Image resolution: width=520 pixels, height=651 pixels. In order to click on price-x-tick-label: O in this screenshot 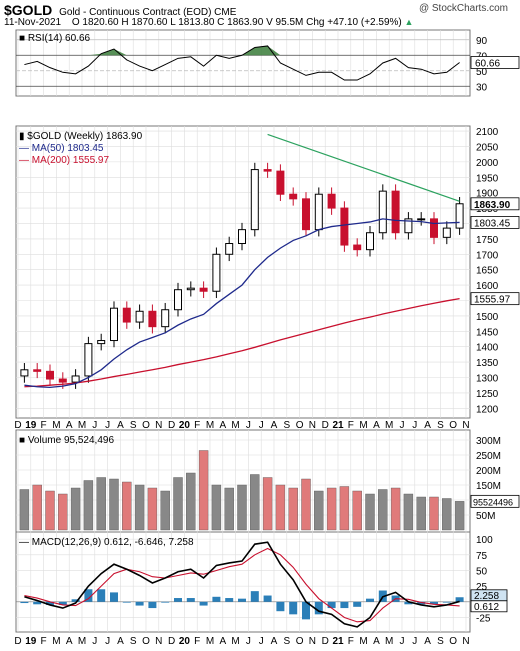, I will do `click(453, 425)`.